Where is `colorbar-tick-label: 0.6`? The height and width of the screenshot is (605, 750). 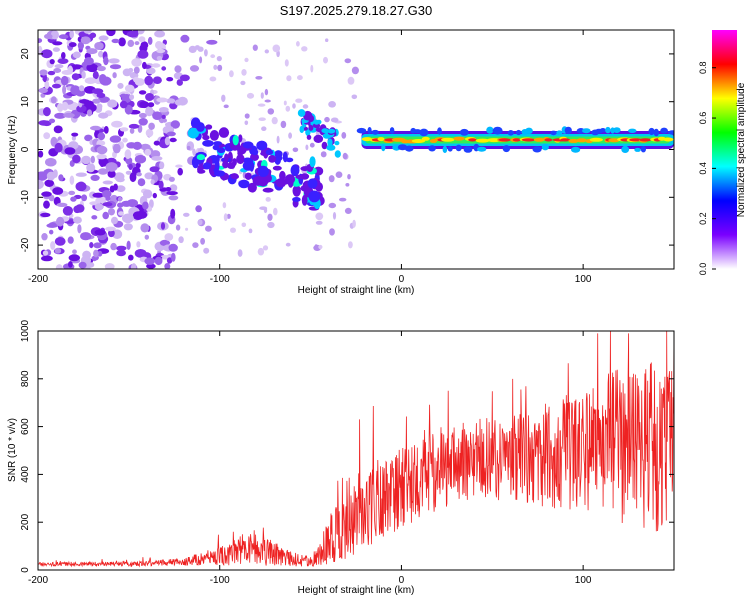 colorbar-tick-label: 0.6 is located at coordinates (703, 118).